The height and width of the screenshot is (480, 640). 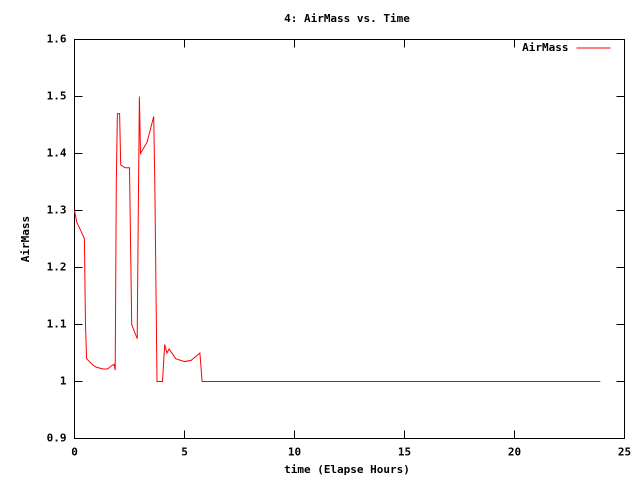 I want to click on x-axis-label: time (Elapse Hours), so click(x=347, y=469).